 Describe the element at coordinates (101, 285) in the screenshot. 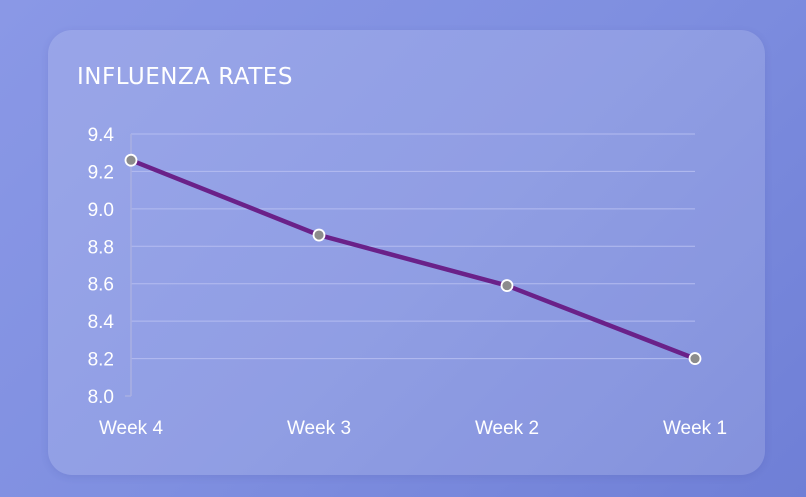

I see `y-tick-label: 8.6` at that location.